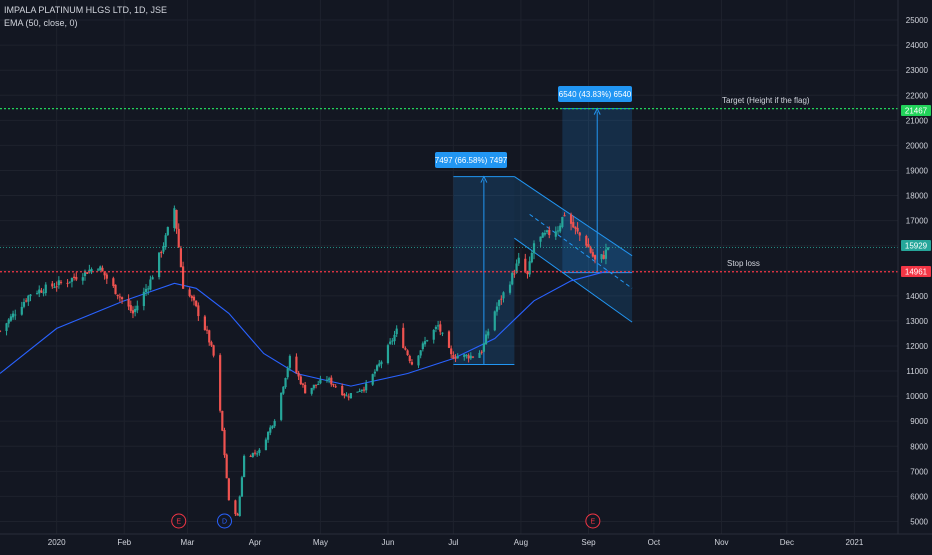 This screenshot has height=555, width=932. What do you see at coordinates (917, 120) in the screenshot?
I see `price-tick-label: 21000` at bounding box center [917, 120].